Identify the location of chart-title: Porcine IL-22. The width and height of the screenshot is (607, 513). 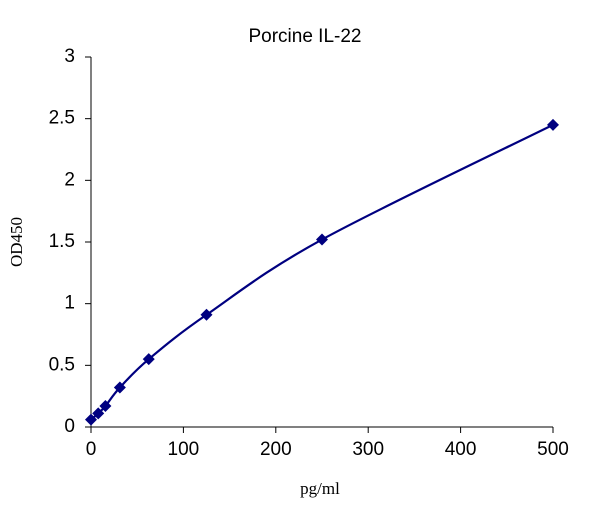
(304, 36).